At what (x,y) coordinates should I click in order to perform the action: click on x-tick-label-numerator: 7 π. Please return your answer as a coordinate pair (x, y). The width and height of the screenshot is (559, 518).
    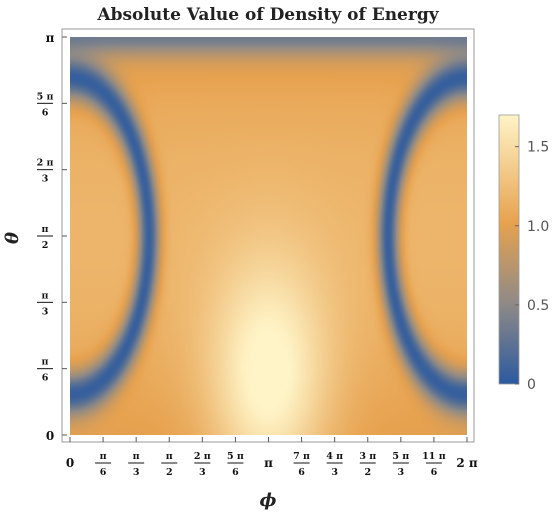
    Looking at the image, I should click on (301, 456).